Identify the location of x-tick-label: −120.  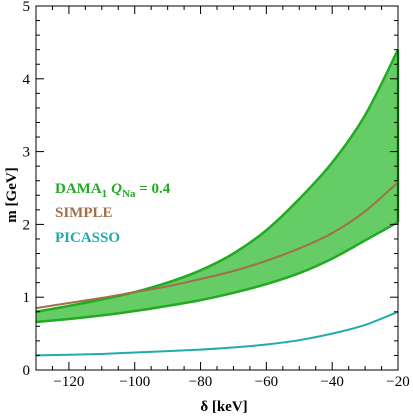
(68, 382).